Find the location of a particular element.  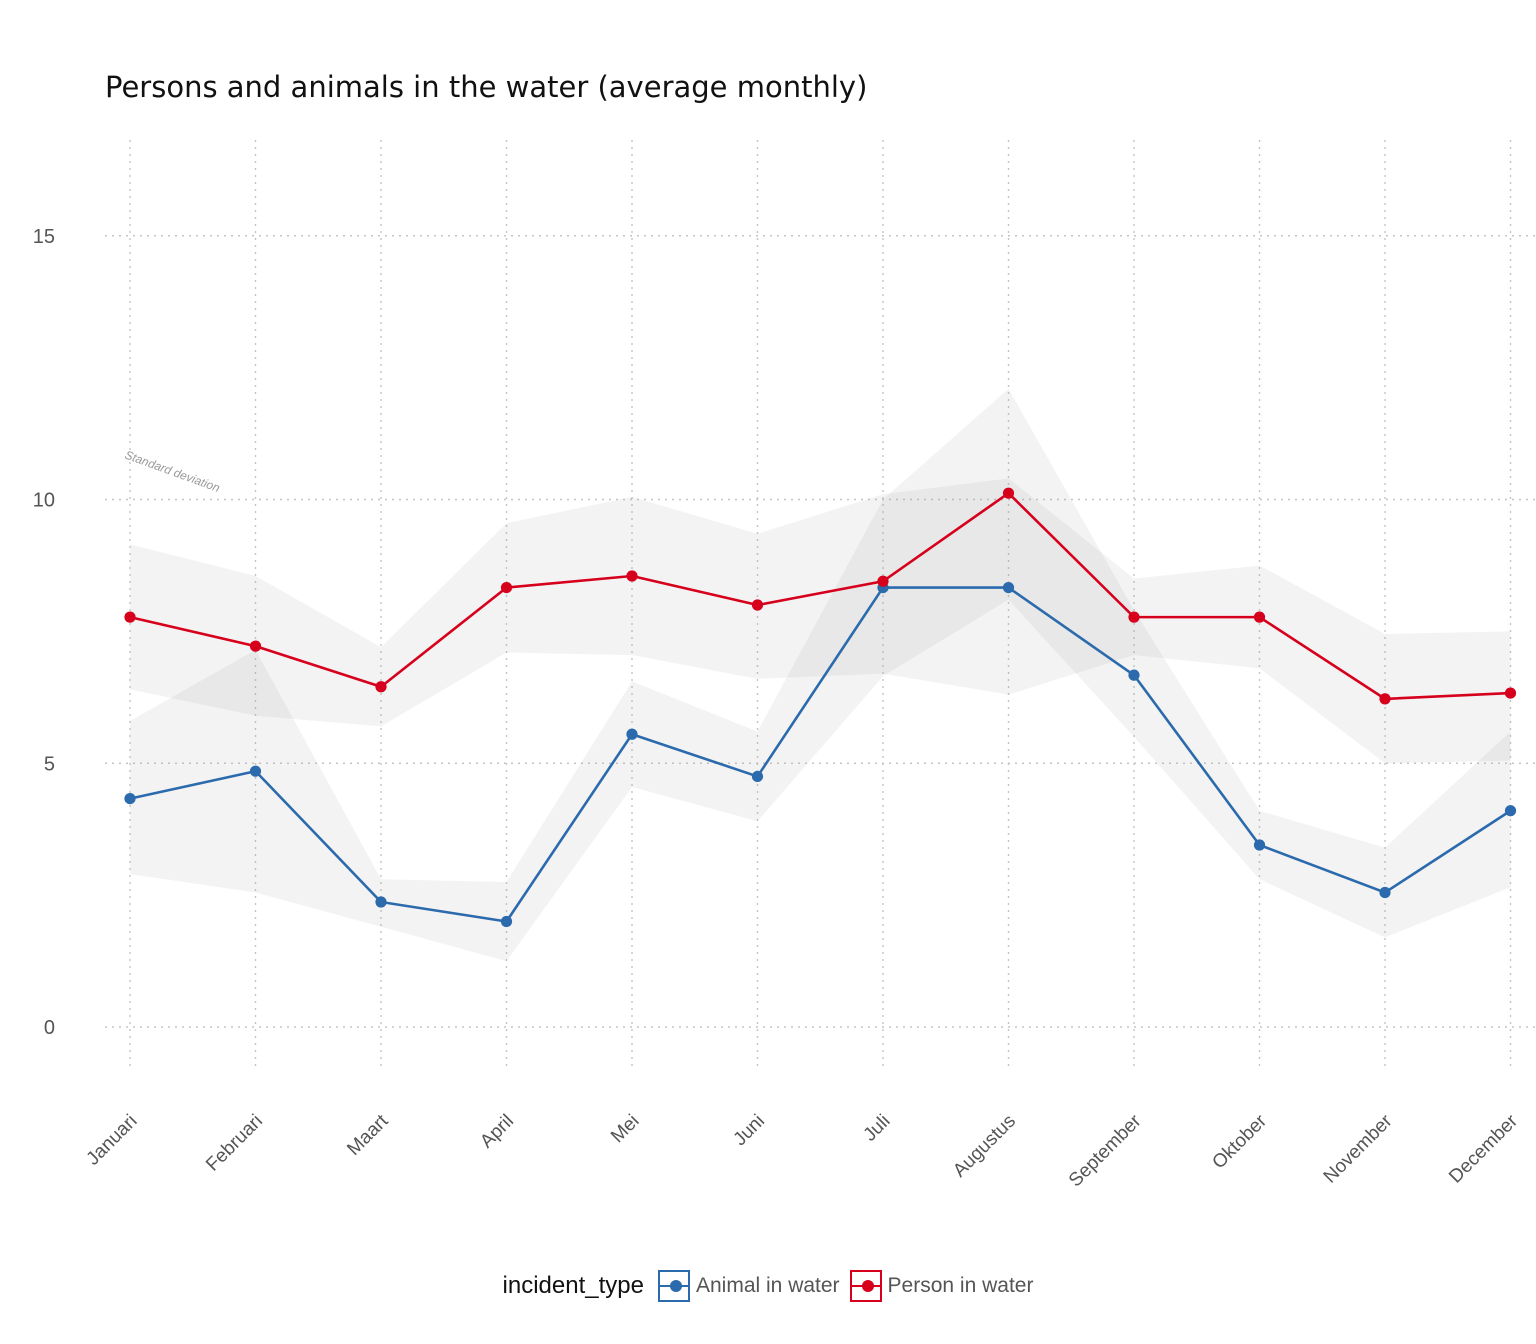

legend-title: incident_type is located at coordinates (573, 1285).